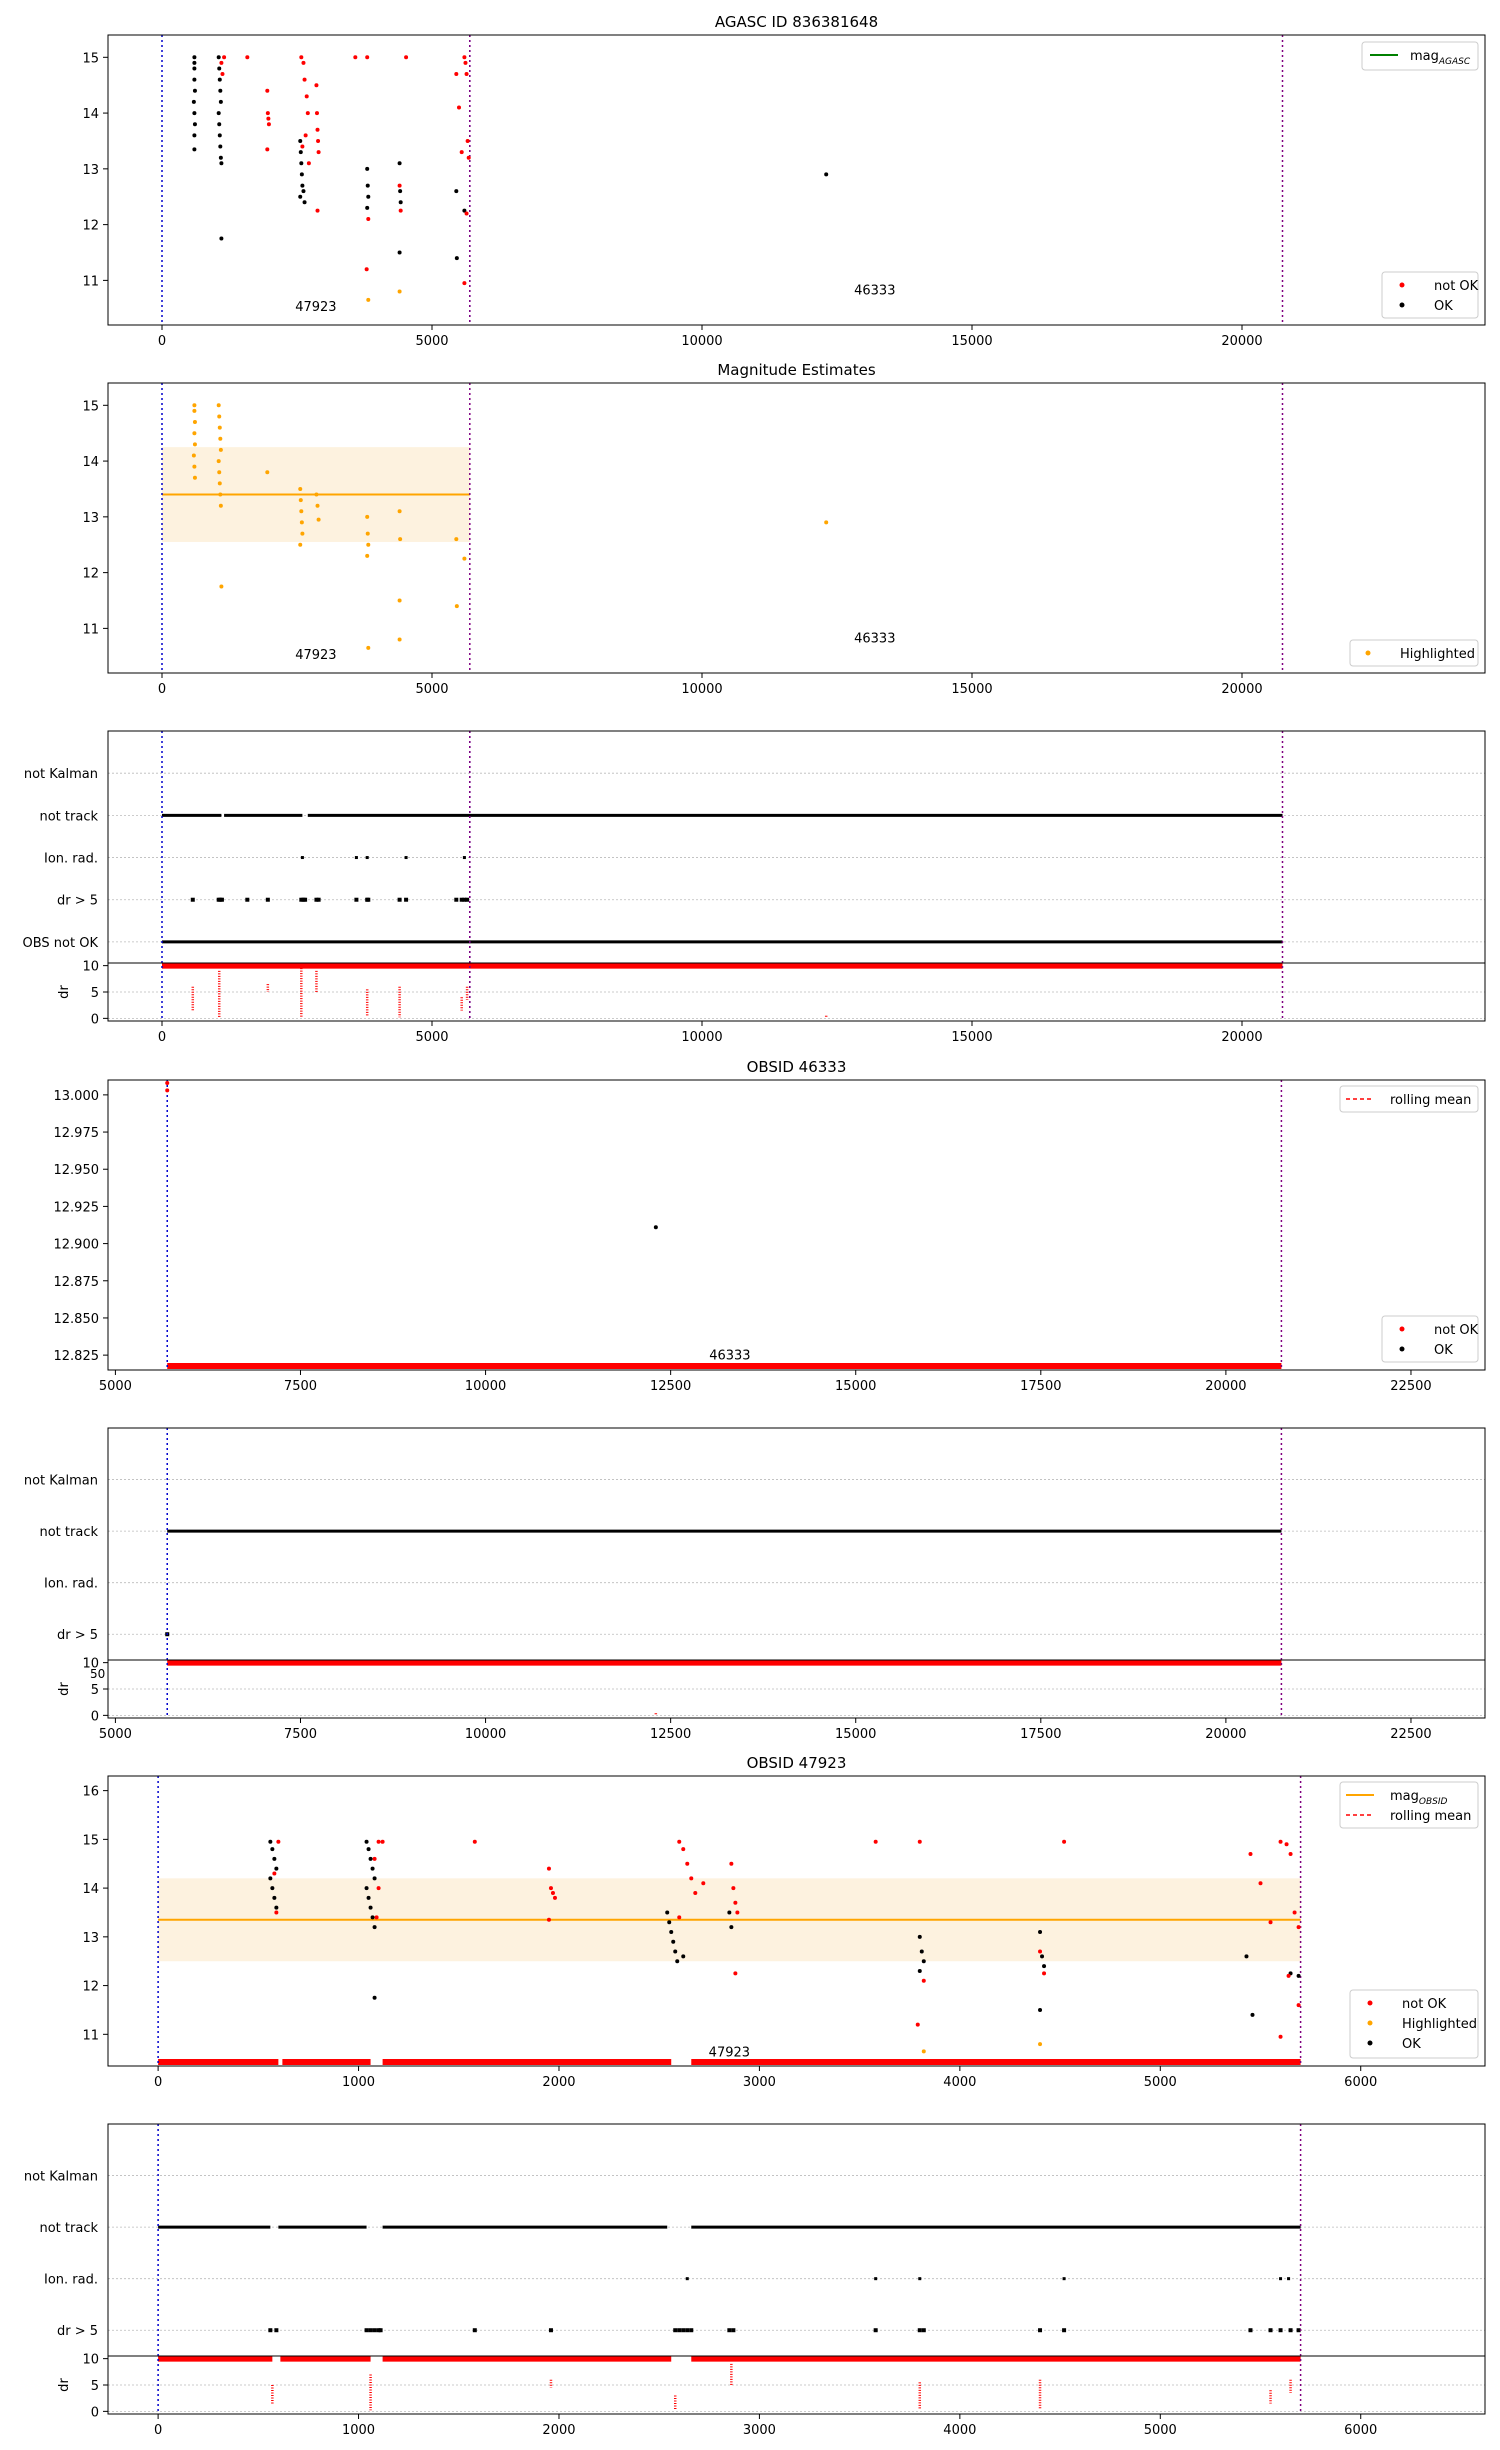 The image size is (1500, 2450). What do you see at coordinates (1241, 689) in the screenshot?
I see `mag_est-xtick-label: 20000` at bounding box center [1241, 689].